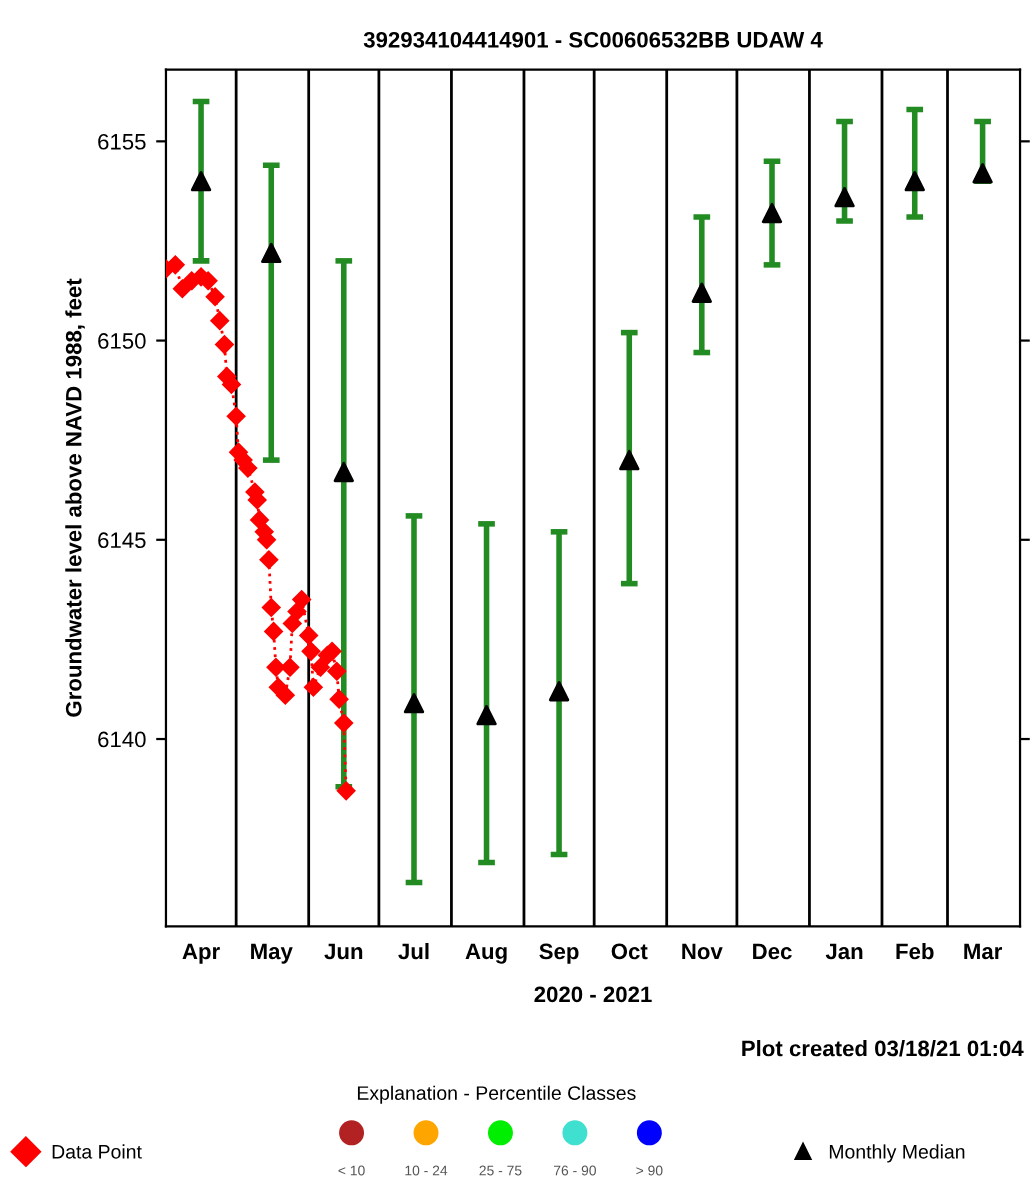  Describe the element at coordinates (629, 951) in the screenshot. I see `x-tick-label: Oct` at that location.